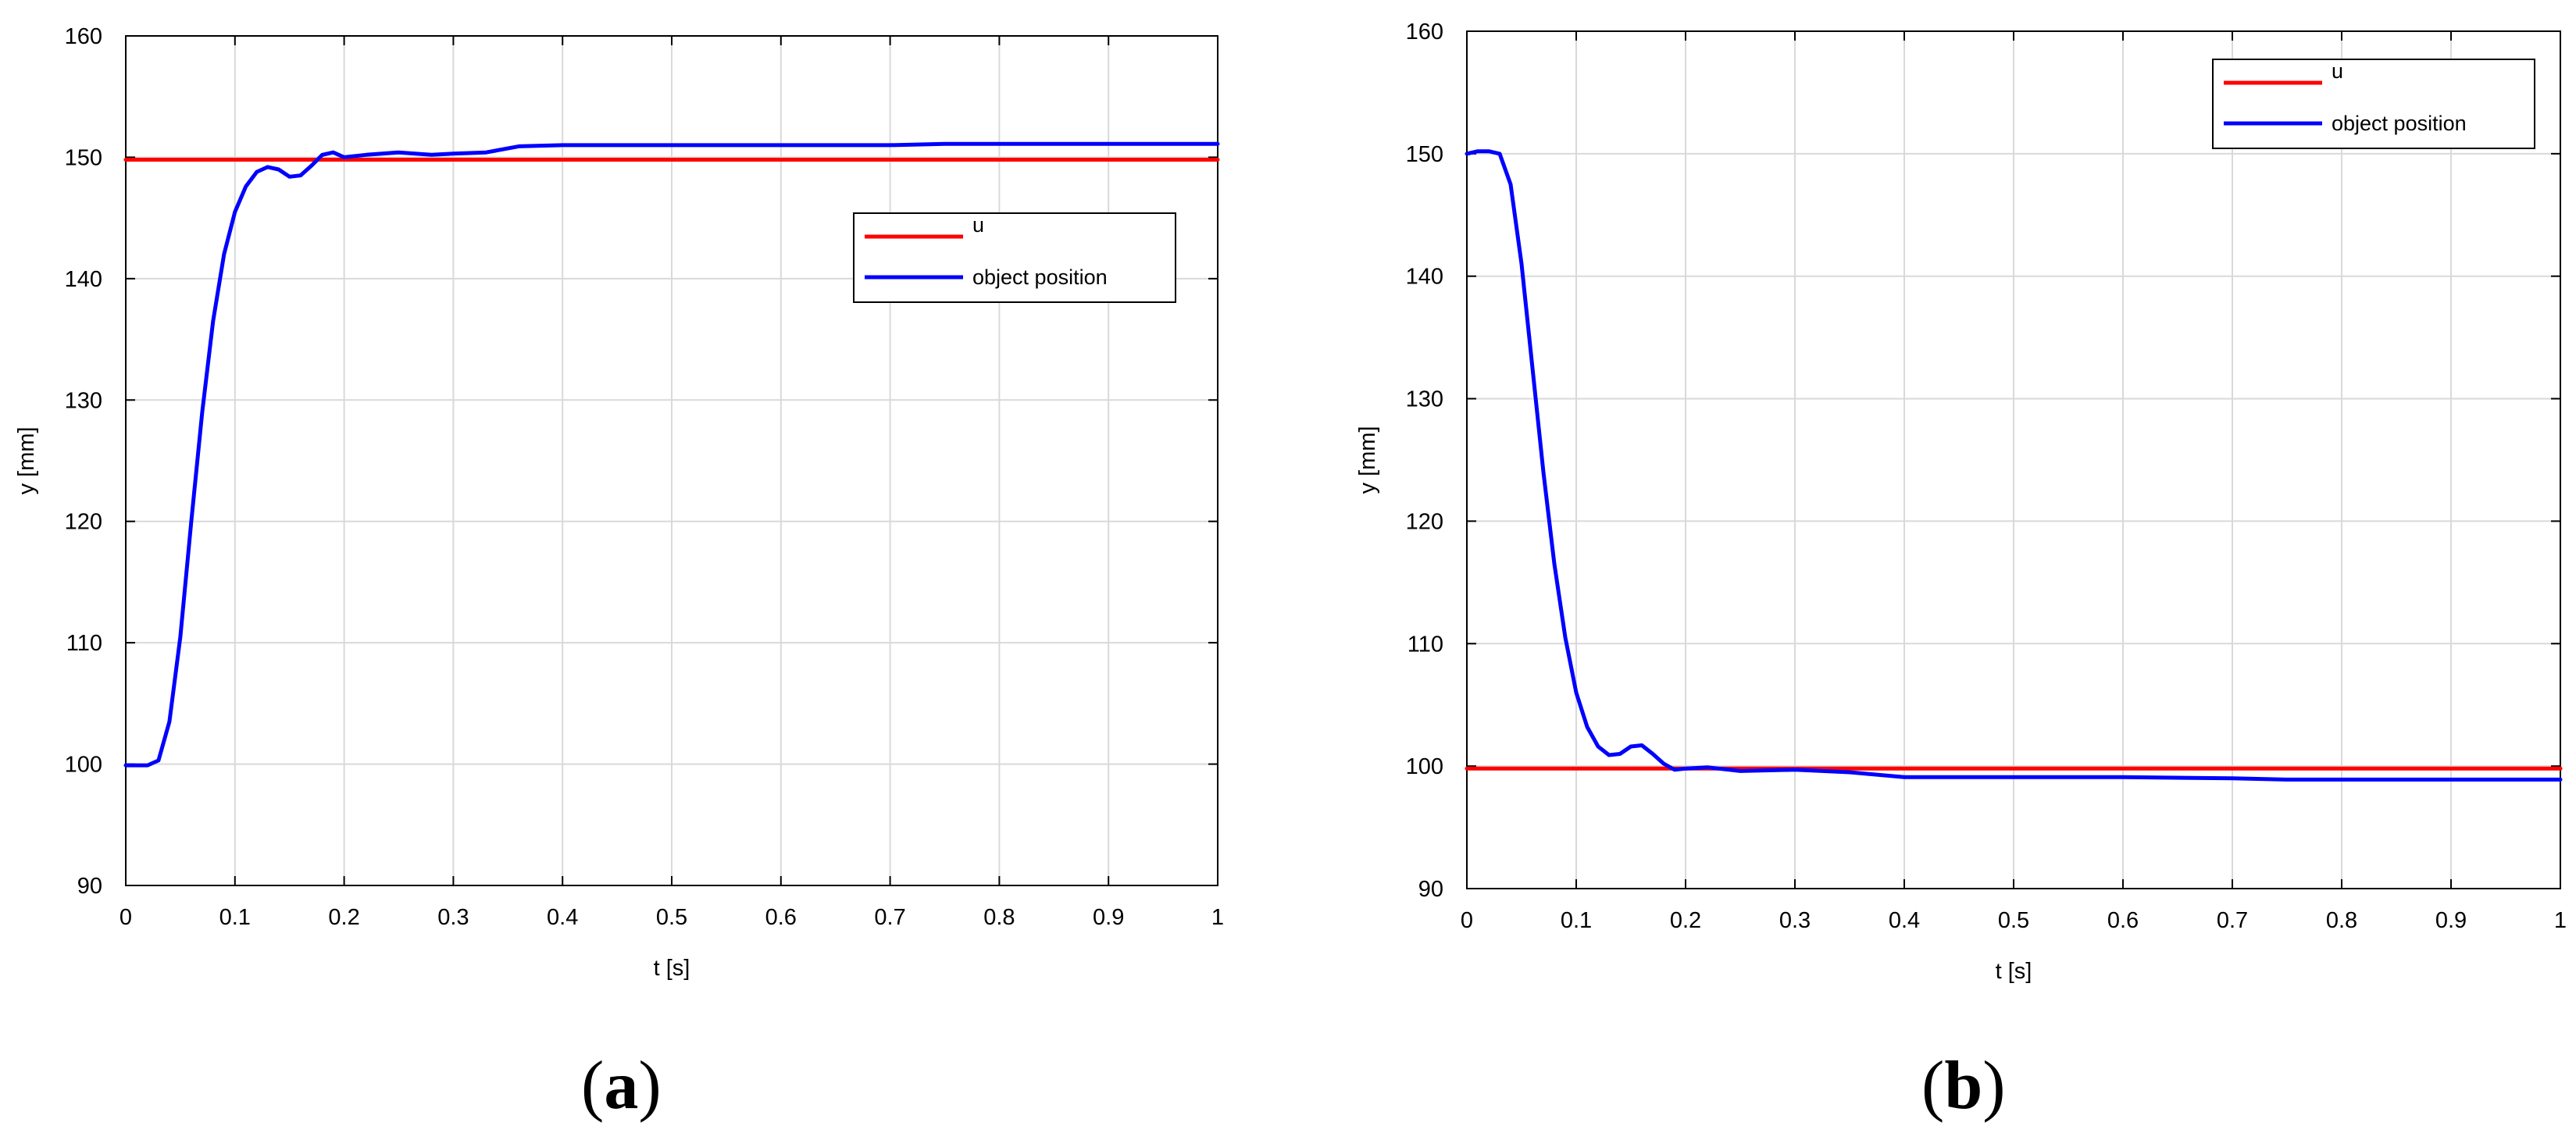  Describe the element at coordinates (593, 1086) in the screenshot. I see `caption-a-open-paren: (` at that location.